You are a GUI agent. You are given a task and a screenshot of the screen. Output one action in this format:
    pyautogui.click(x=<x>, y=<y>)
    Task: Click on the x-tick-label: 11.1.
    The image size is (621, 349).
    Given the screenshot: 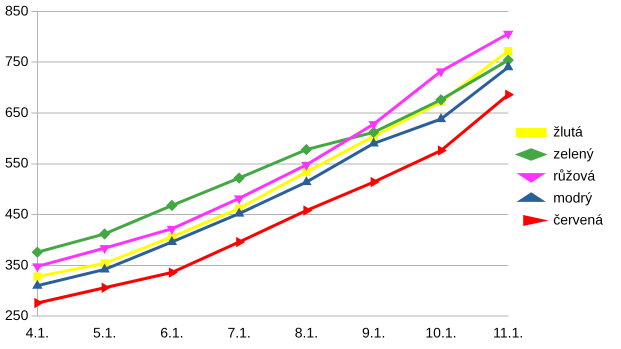 What is the action you would take?
    pyautogui.click(x=508, y=332)
    